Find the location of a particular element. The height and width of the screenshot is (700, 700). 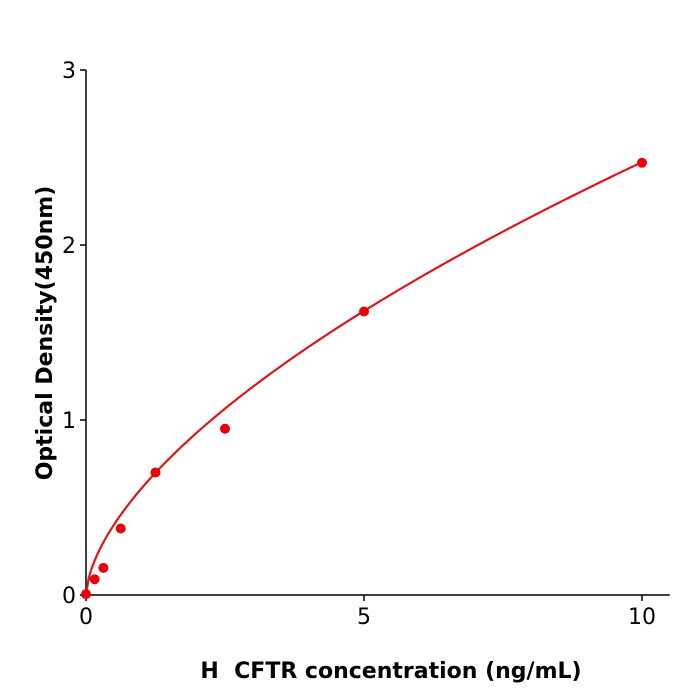

x-tick-label: 0 is located at coordinates (86, 617).